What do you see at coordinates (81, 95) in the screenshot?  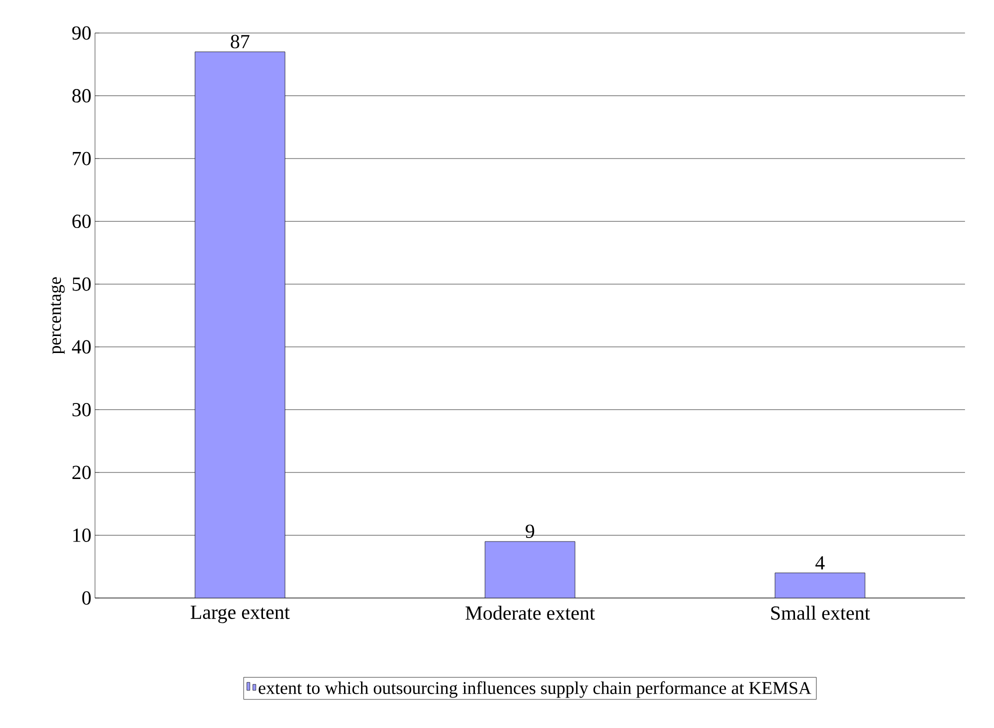 I see `y-tick-label: 80` at bounding box center [81, 95].